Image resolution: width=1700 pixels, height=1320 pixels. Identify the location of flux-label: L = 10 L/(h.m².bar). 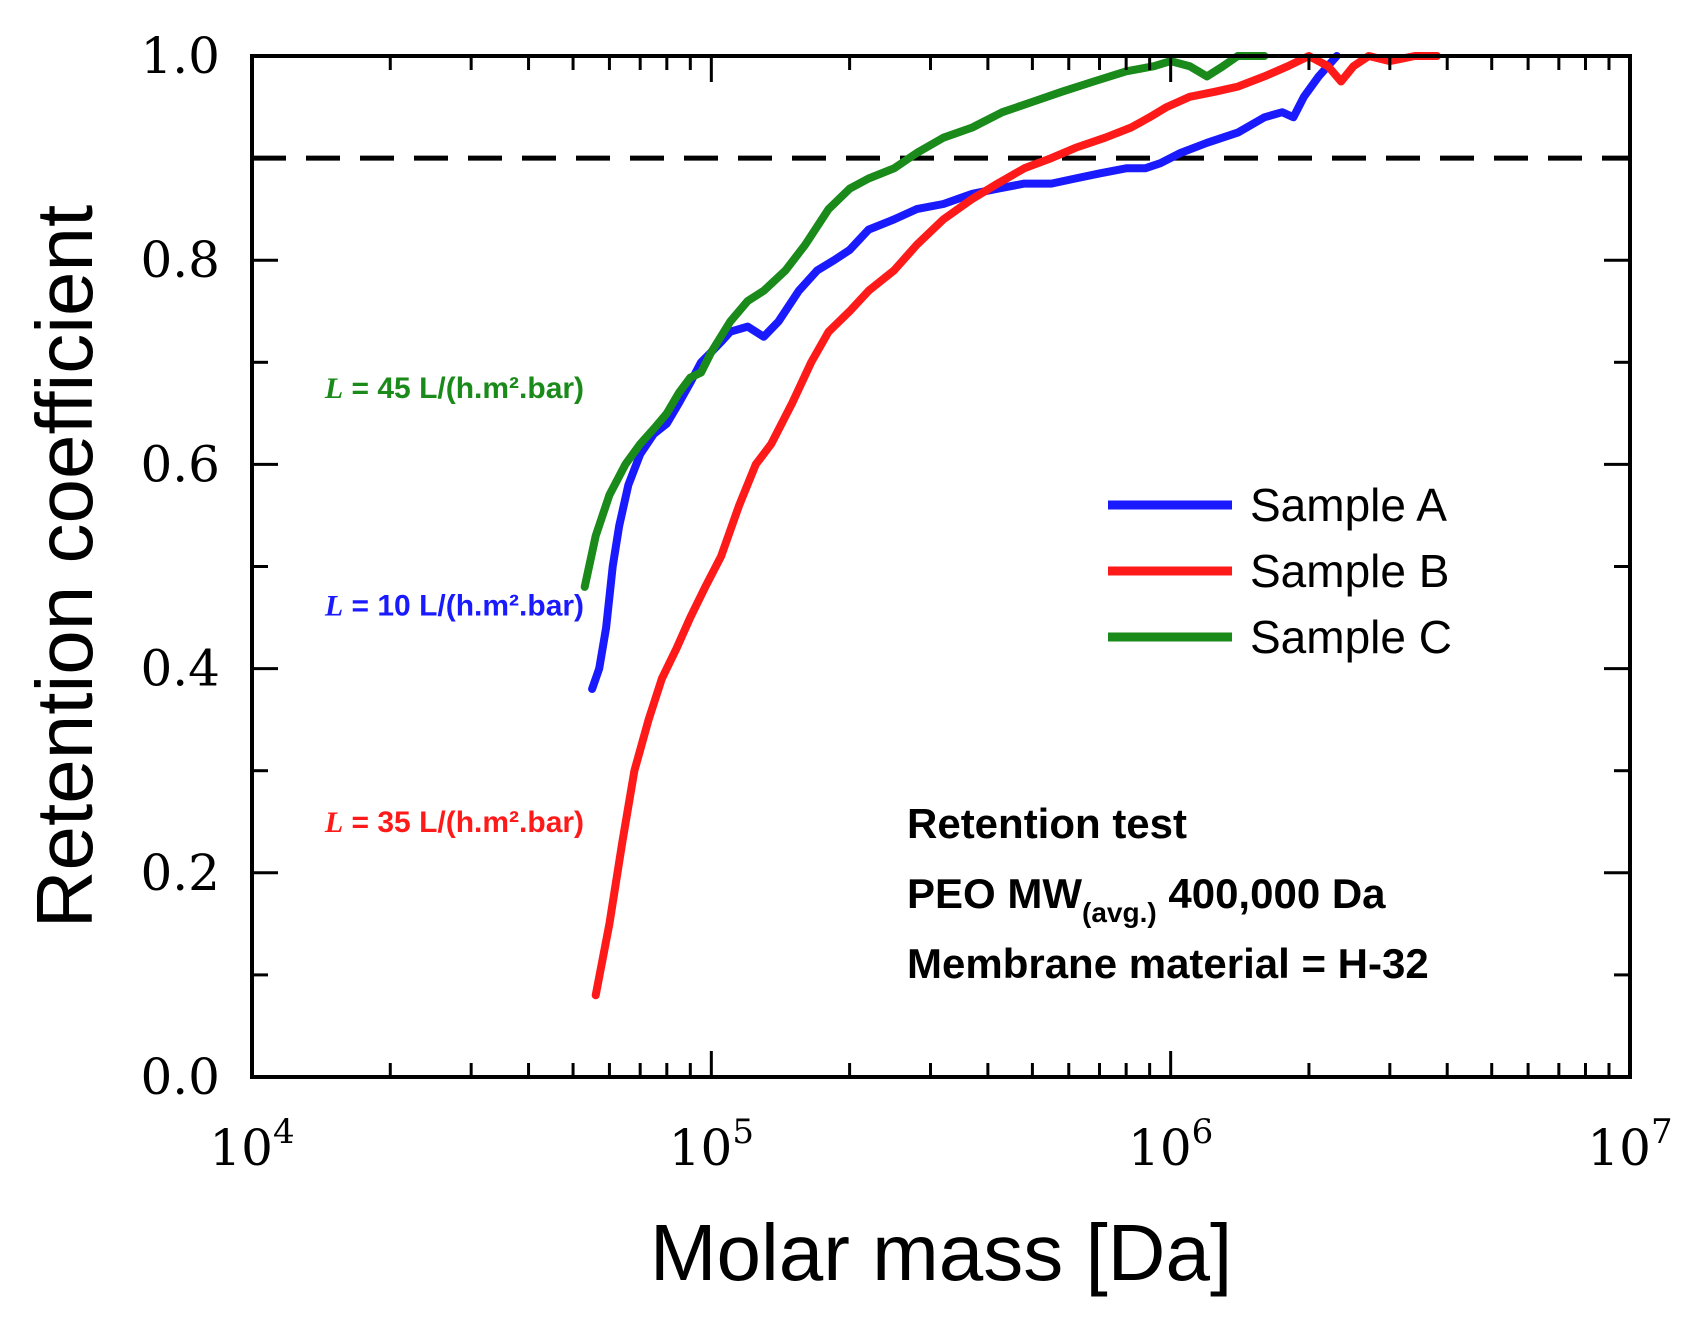
(454, 606).